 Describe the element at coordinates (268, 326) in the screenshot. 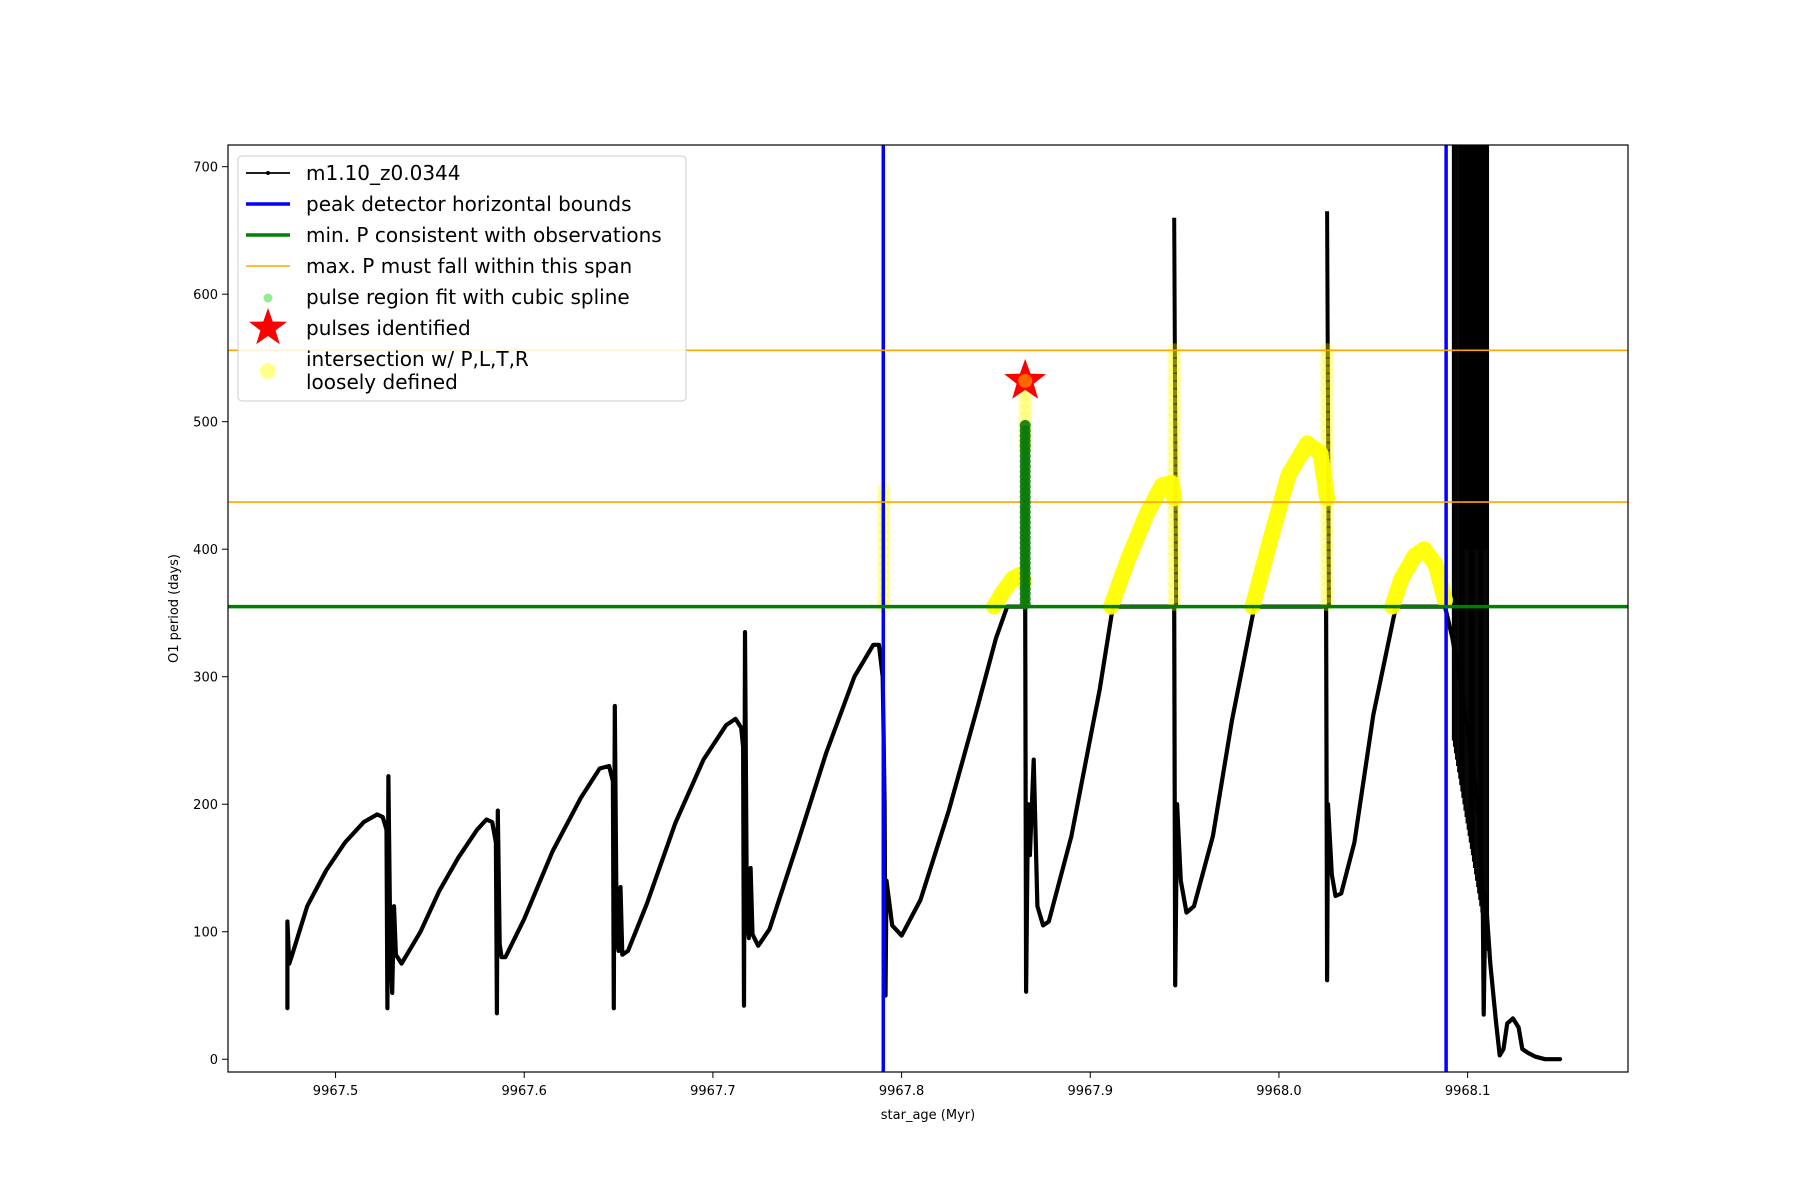

I see `legend-handle-pulse-star` at that location.